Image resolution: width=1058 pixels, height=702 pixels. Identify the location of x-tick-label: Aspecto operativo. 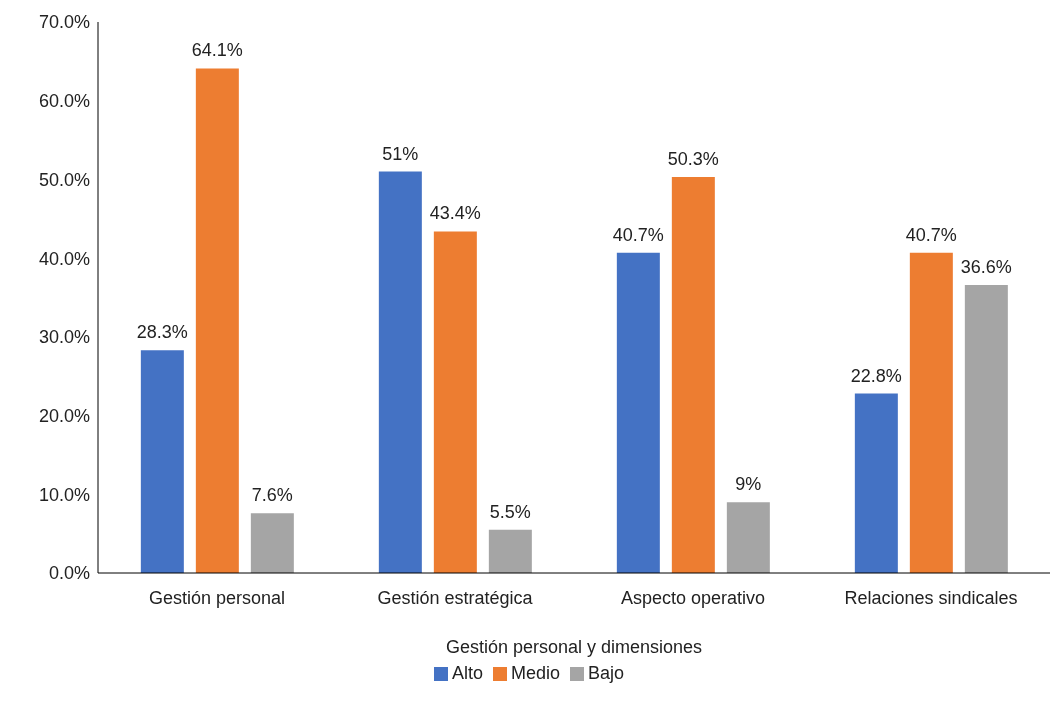
(693, 597).